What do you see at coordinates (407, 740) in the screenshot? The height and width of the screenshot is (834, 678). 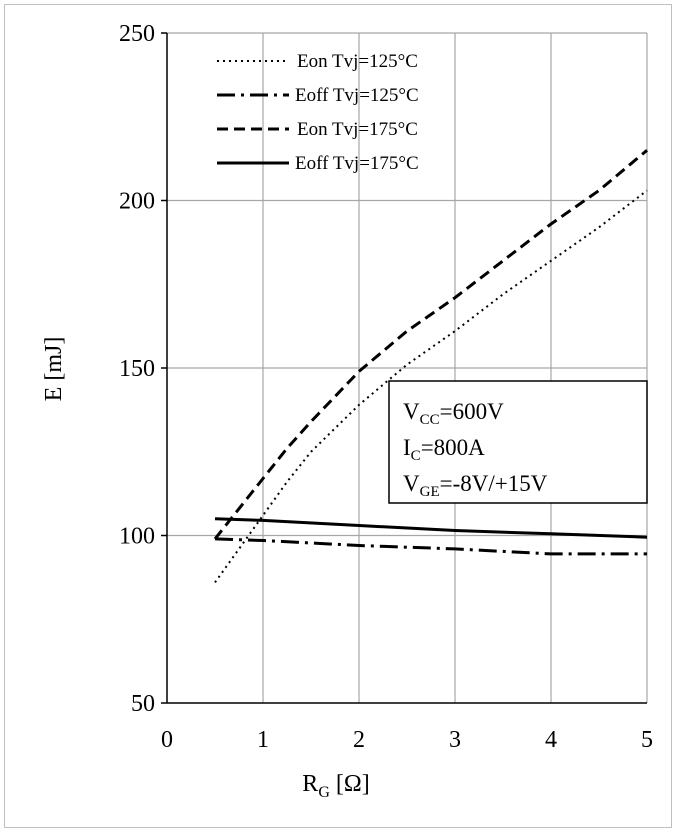 I see `x-tick-labels: 0 1 2 3 4 5` at bounding box center [407, 740].